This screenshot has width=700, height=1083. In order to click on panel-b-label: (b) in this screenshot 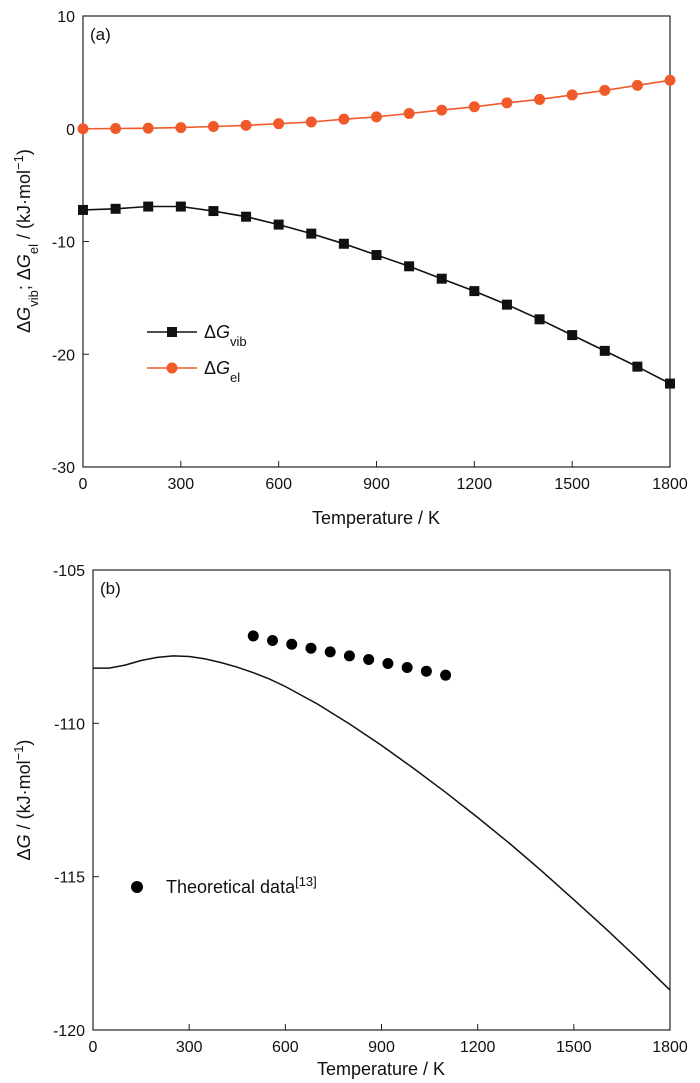, I will do `click(110, 588)`.